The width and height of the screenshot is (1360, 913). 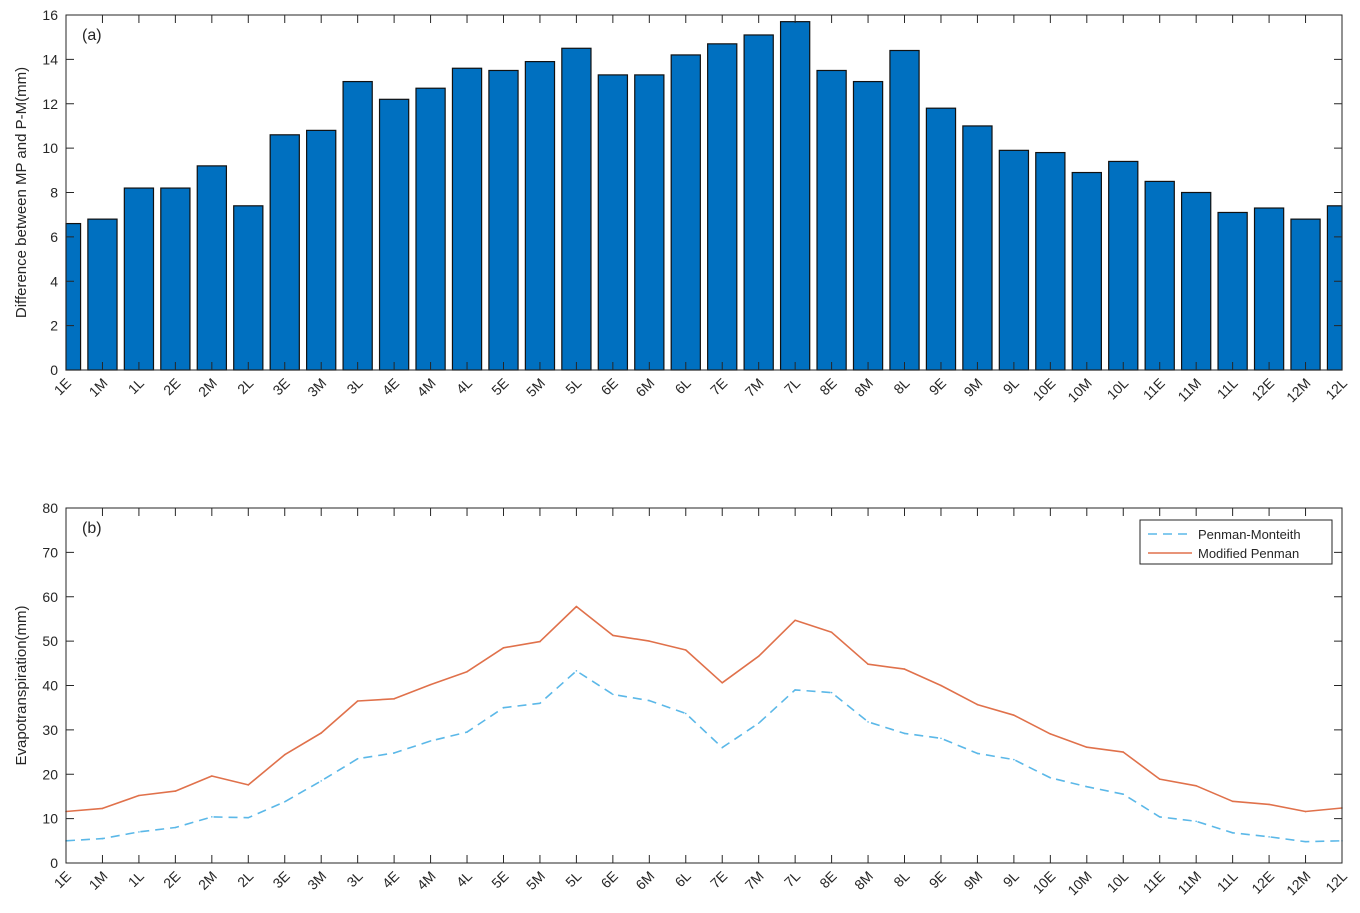 I want to click on x-tick-label: 2L, so click(x=245, y=879).